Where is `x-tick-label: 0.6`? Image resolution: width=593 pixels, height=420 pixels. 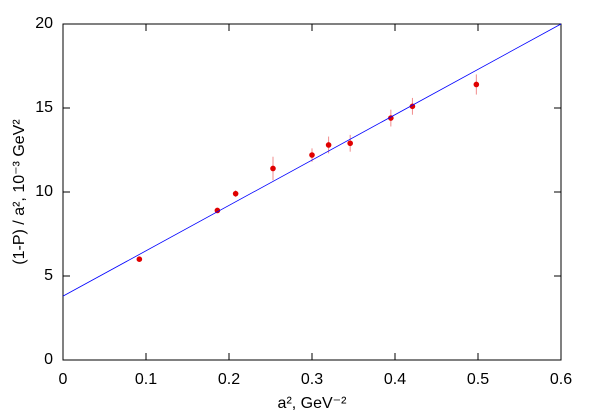
x-tick-label: 0.6 is located at coordinates (561, 379).